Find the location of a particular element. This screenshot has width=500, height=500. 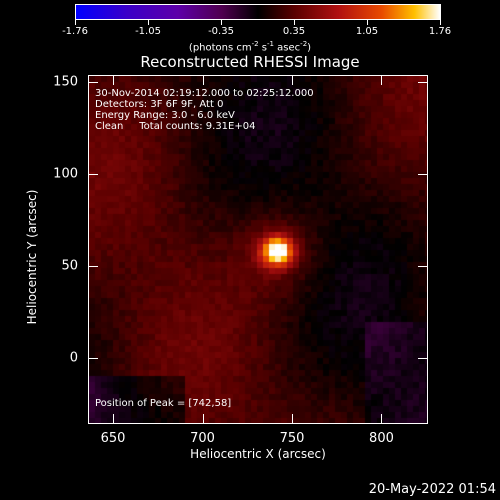

info-line-counts: Clean Total counts: 9.31E+04 is located at coordinates (175, 126).